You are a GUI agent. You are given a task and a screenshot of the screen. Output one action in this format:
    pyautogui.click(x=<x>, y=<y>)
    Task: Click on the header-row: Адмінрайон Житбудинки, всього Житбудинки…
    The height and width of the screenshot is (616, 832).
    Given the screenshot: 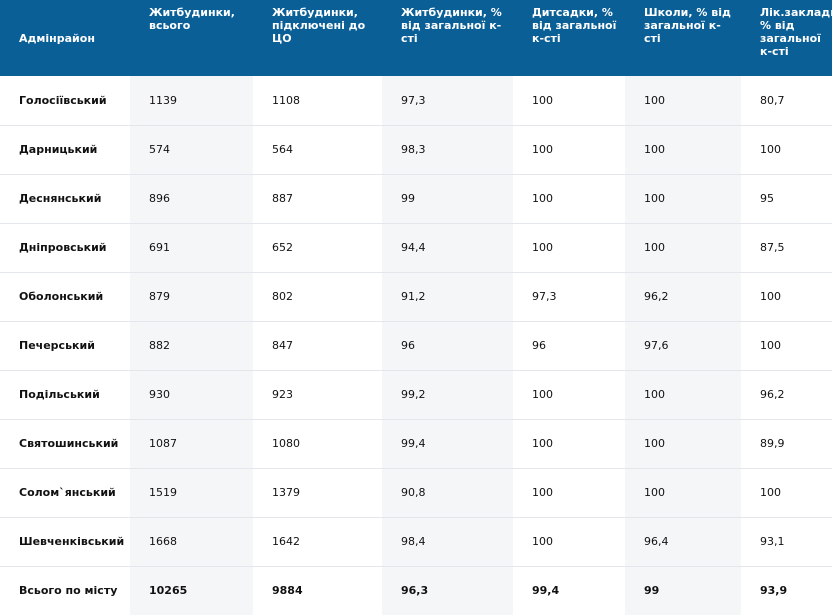 What is the action you would take?
    pyautogui.click(x=416, y=38)
    